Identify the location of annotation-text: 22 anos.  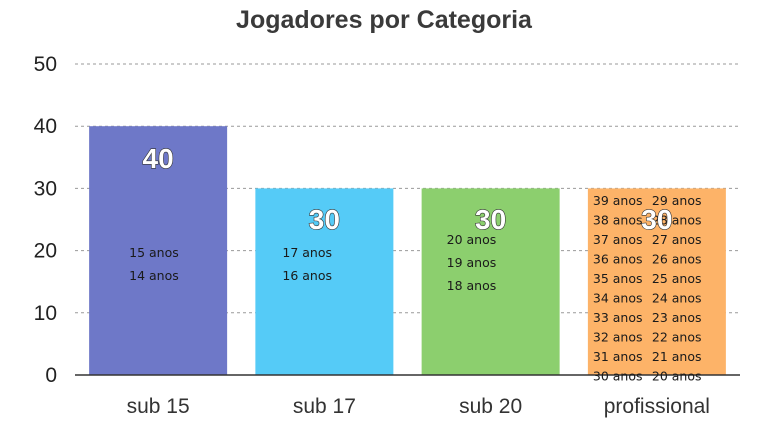
(677, 337).